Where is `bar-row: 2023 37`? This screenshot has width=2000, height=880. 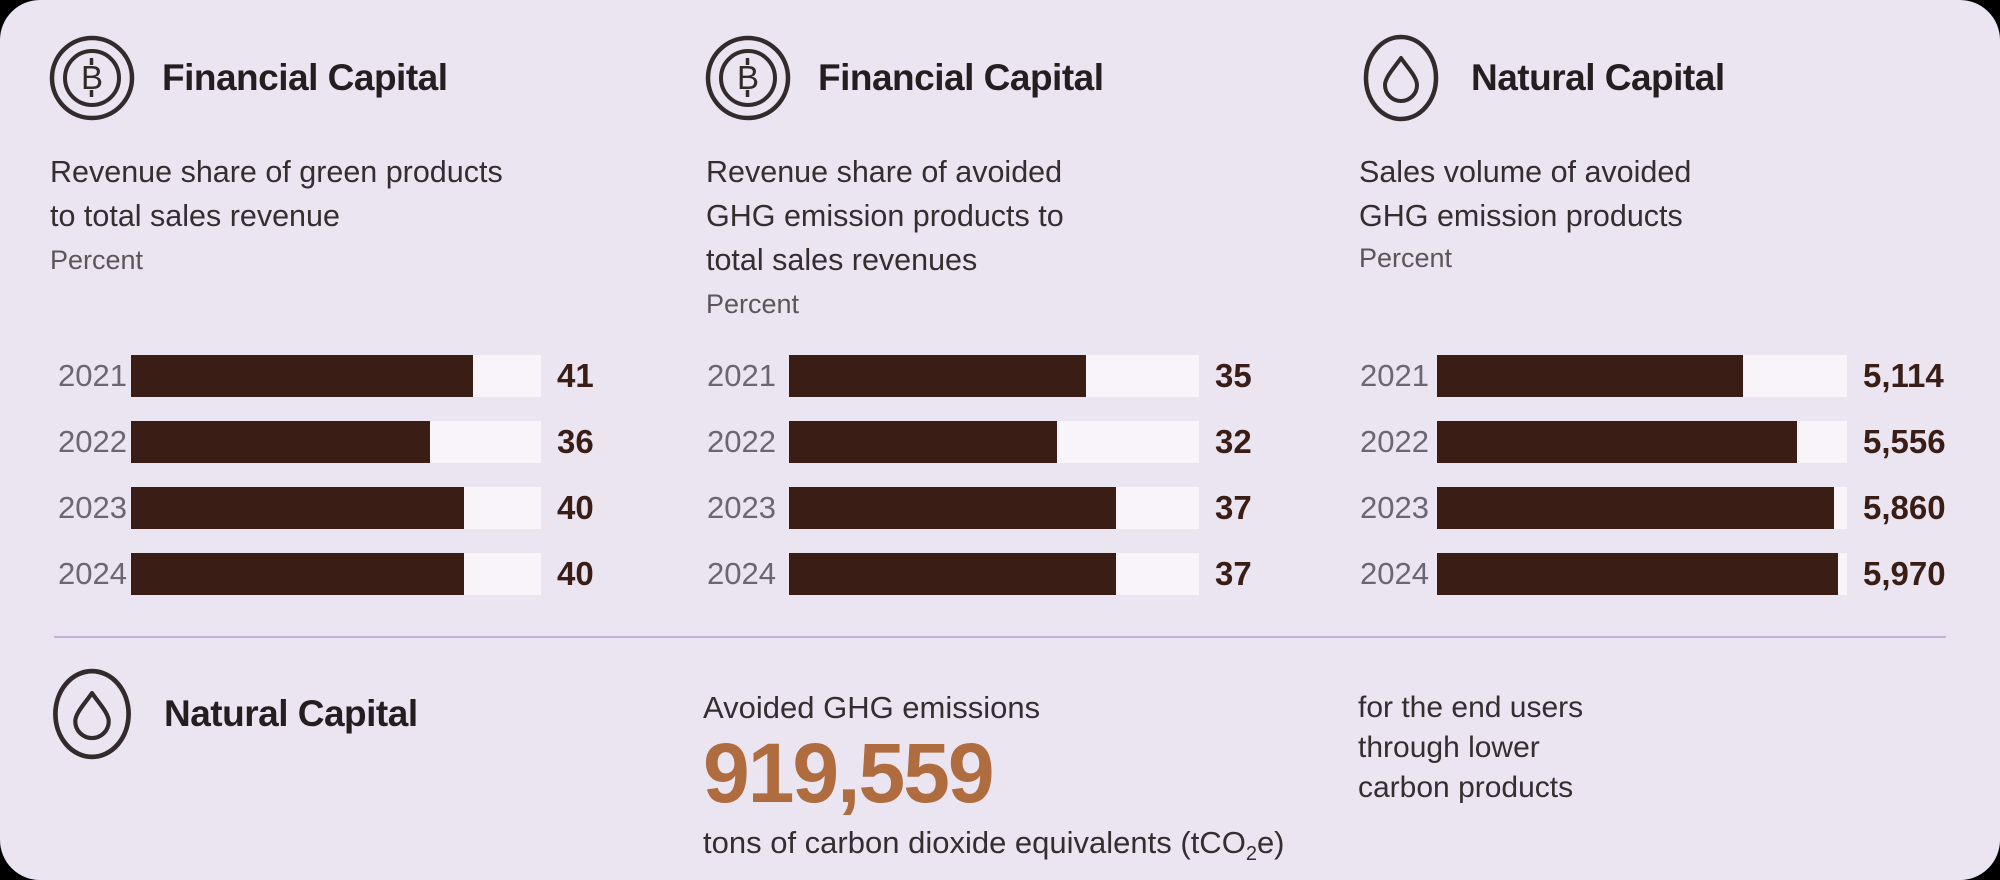 bar-row: 2023 37 is located at coordinates (979, 508).